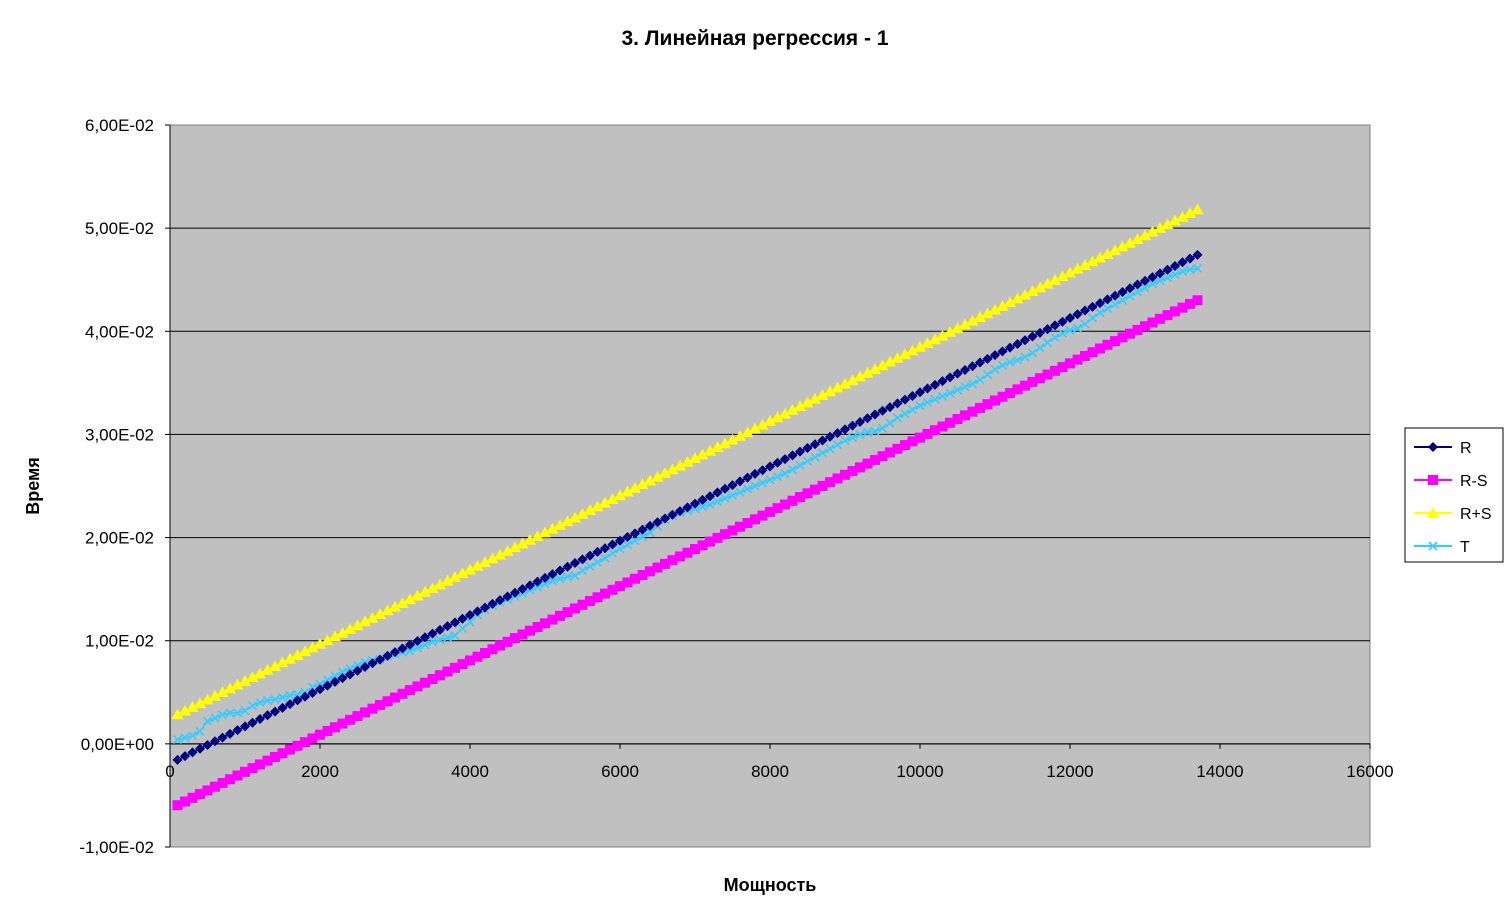 Image resolution: width=1510 pixels, height=921 pixels. Describe the element at coordinates (1369, 771) in the screenshot. I see `x-tick-label: 16000` at that location.